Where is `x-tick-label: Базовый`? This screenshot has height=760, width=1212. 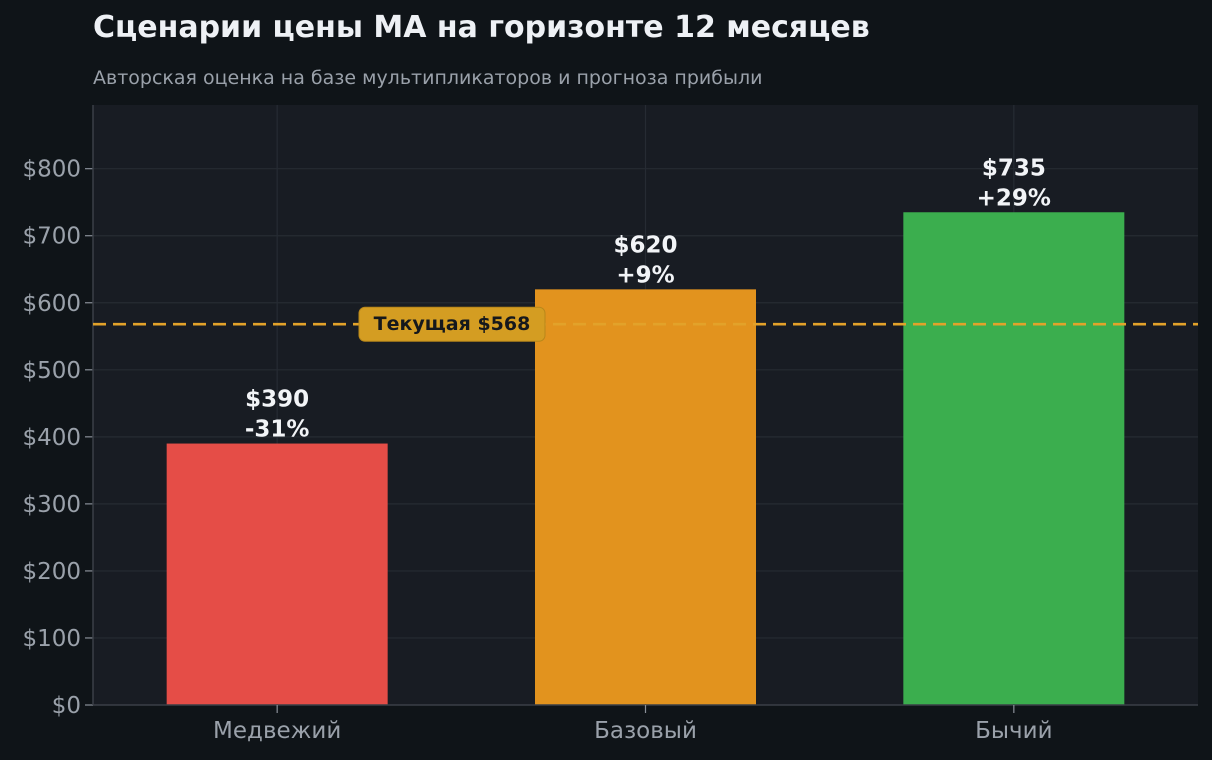
x-tick-label: Базовый is located at coordinates (645, 731).